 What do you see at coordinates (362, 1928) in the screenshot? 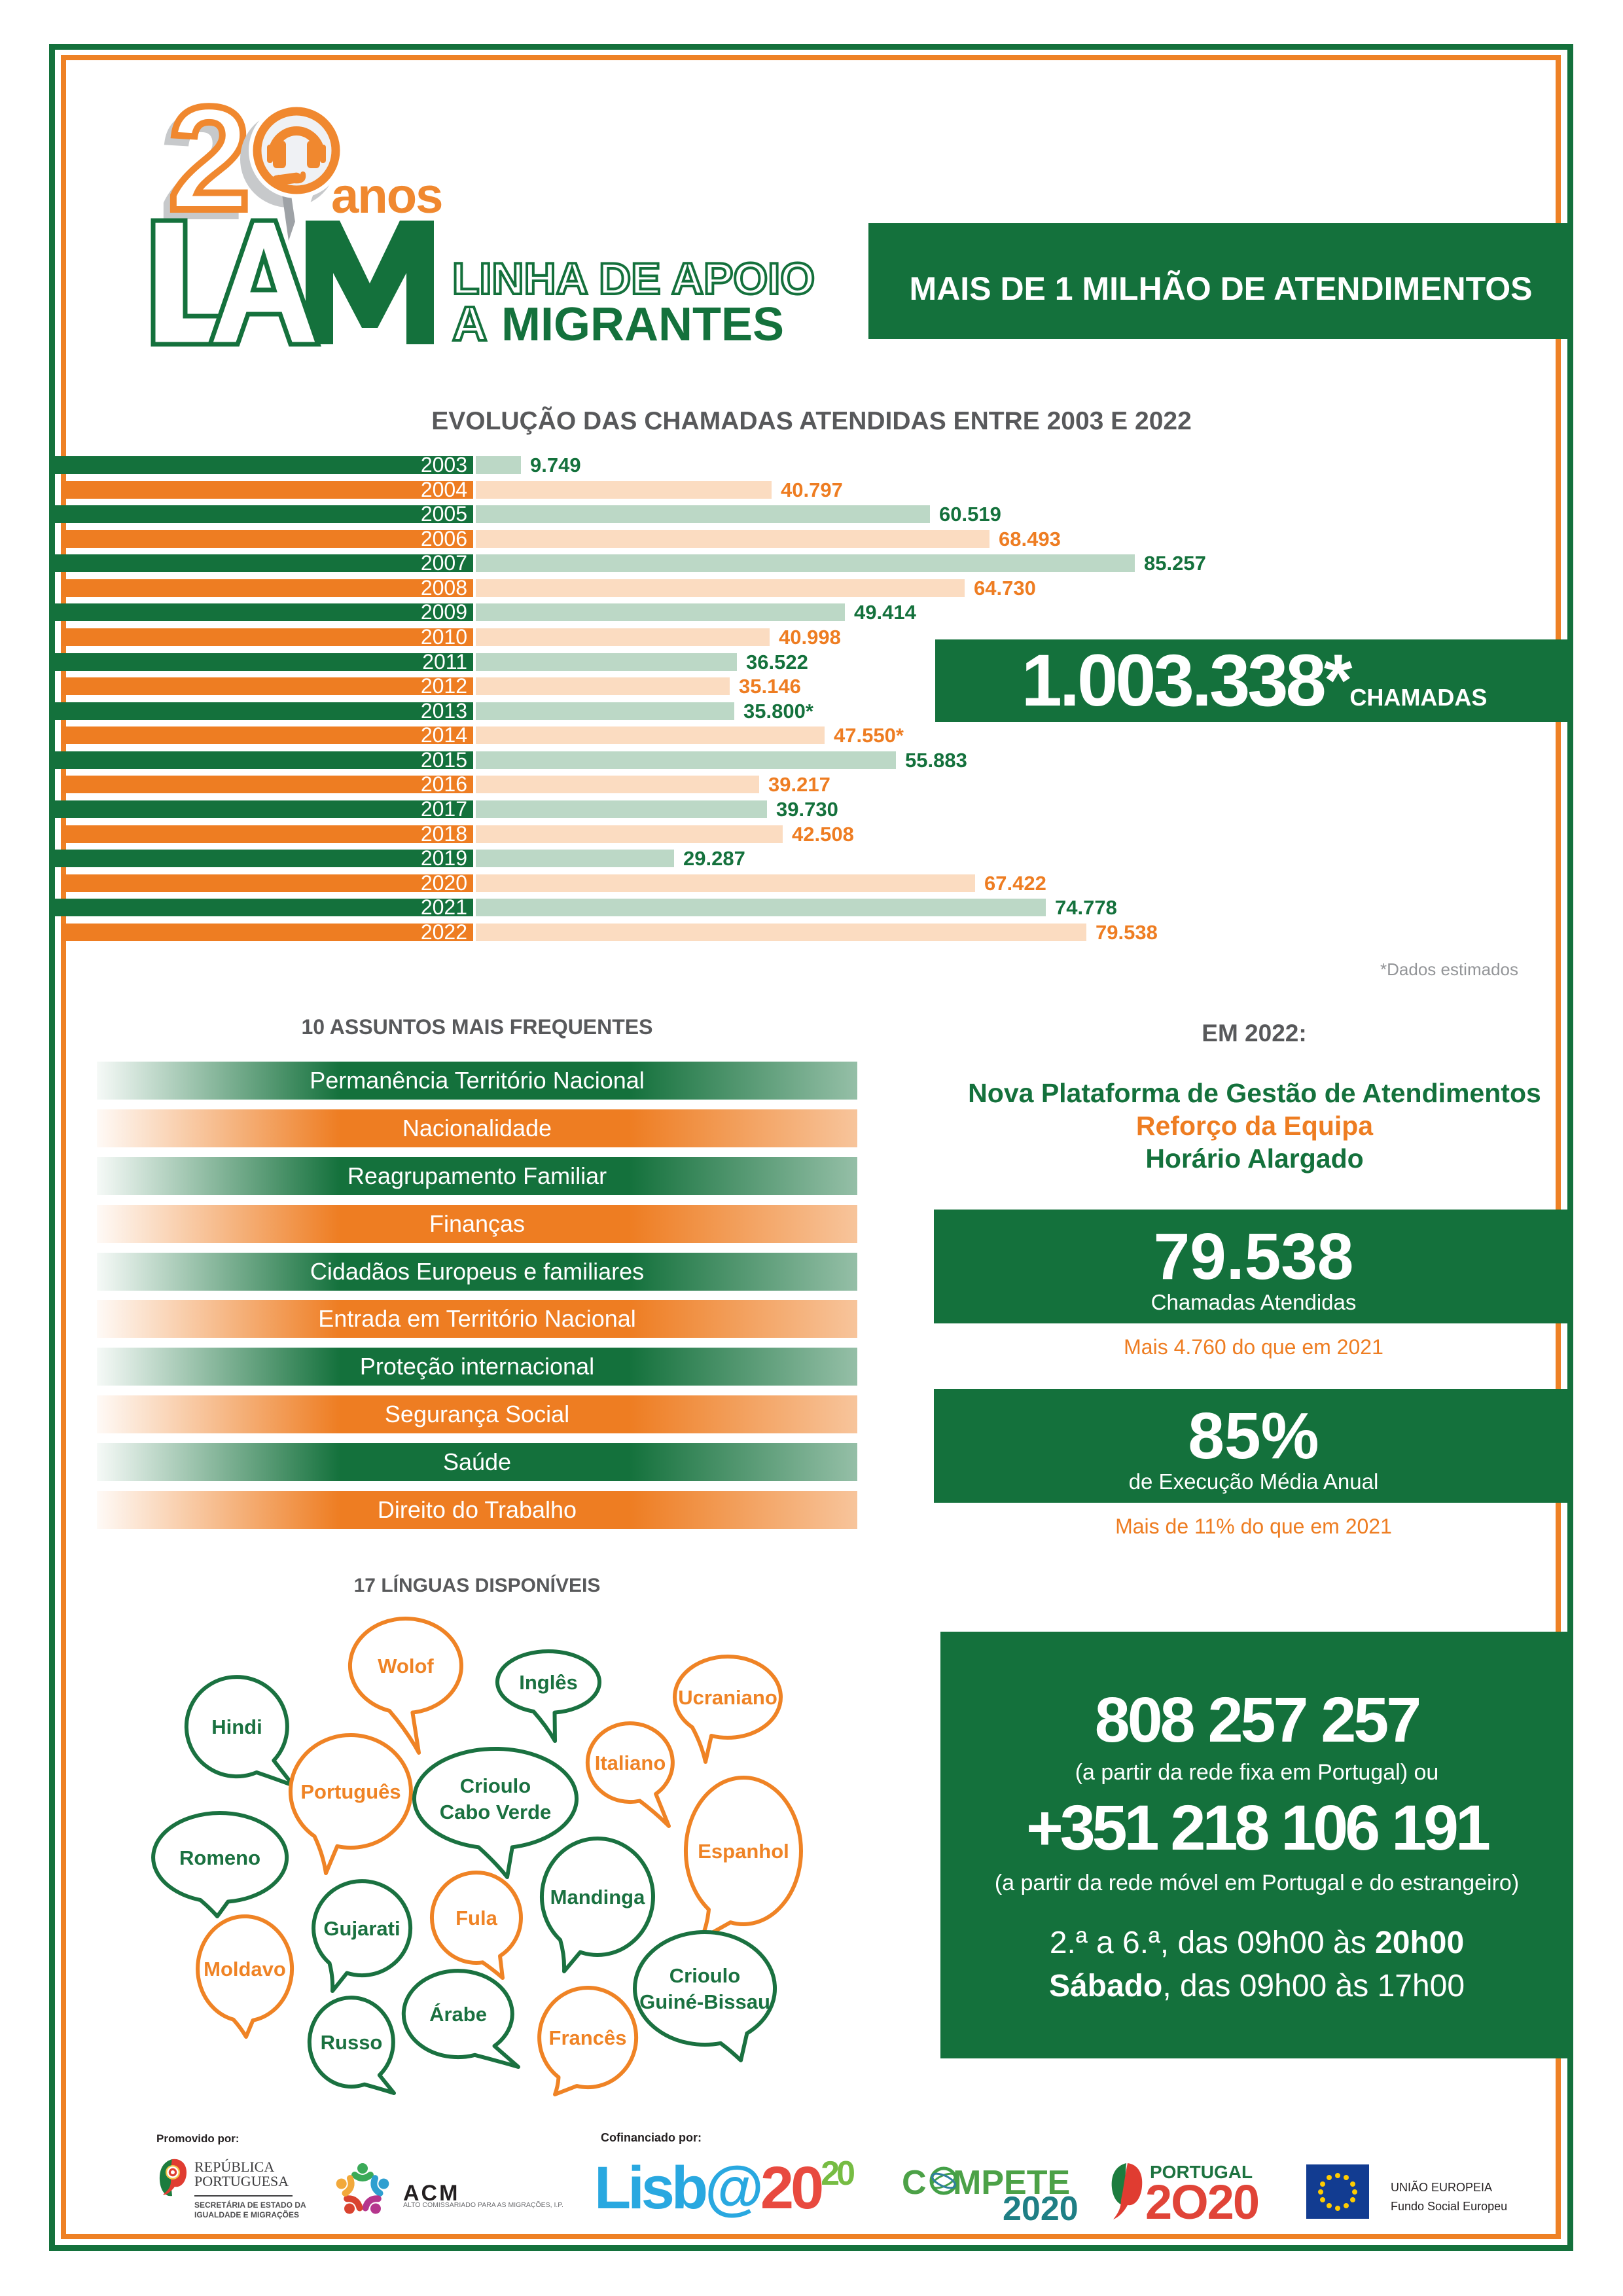
I see `svg-text: Gujarati` at bounding box center [362, 1928].